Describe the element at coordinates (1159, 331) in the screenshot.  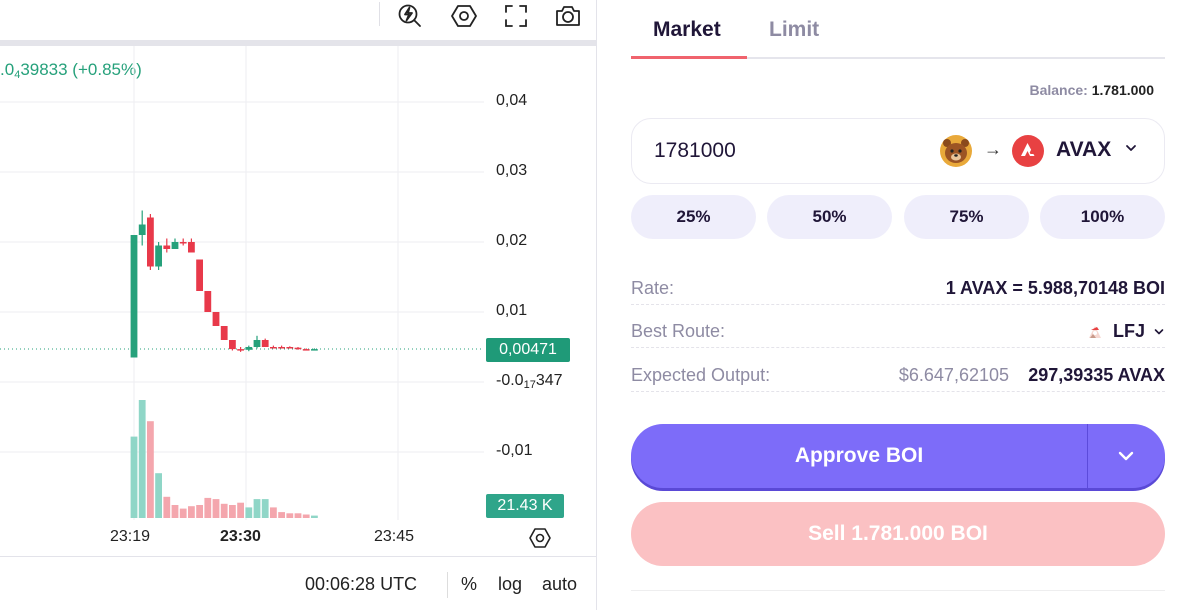
I see `route-chevron-icon` at that location.